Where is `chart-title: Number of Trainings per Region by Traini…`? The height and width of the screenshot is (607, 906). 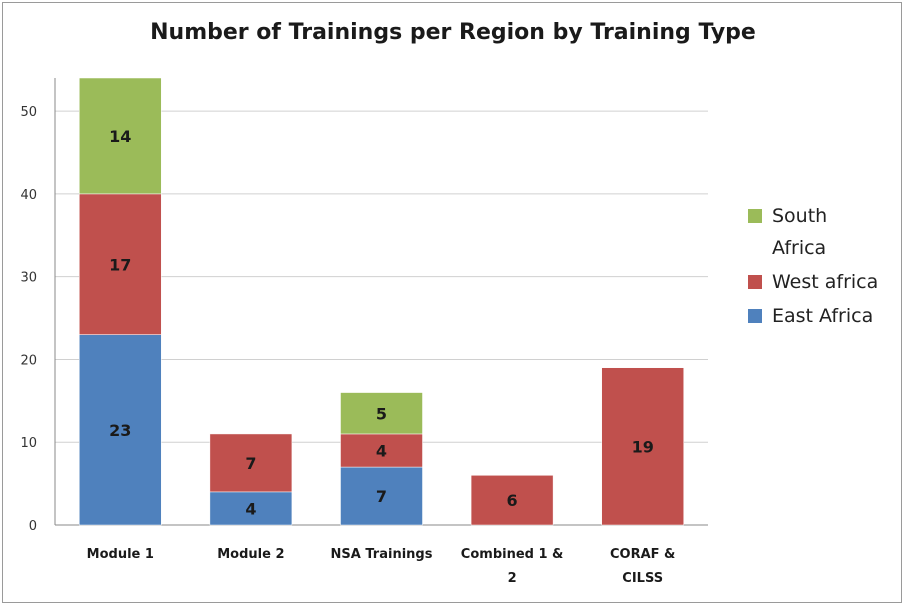
chart-title: Number of Trainings per Region by Traini… is located at coordinates (453, 32).